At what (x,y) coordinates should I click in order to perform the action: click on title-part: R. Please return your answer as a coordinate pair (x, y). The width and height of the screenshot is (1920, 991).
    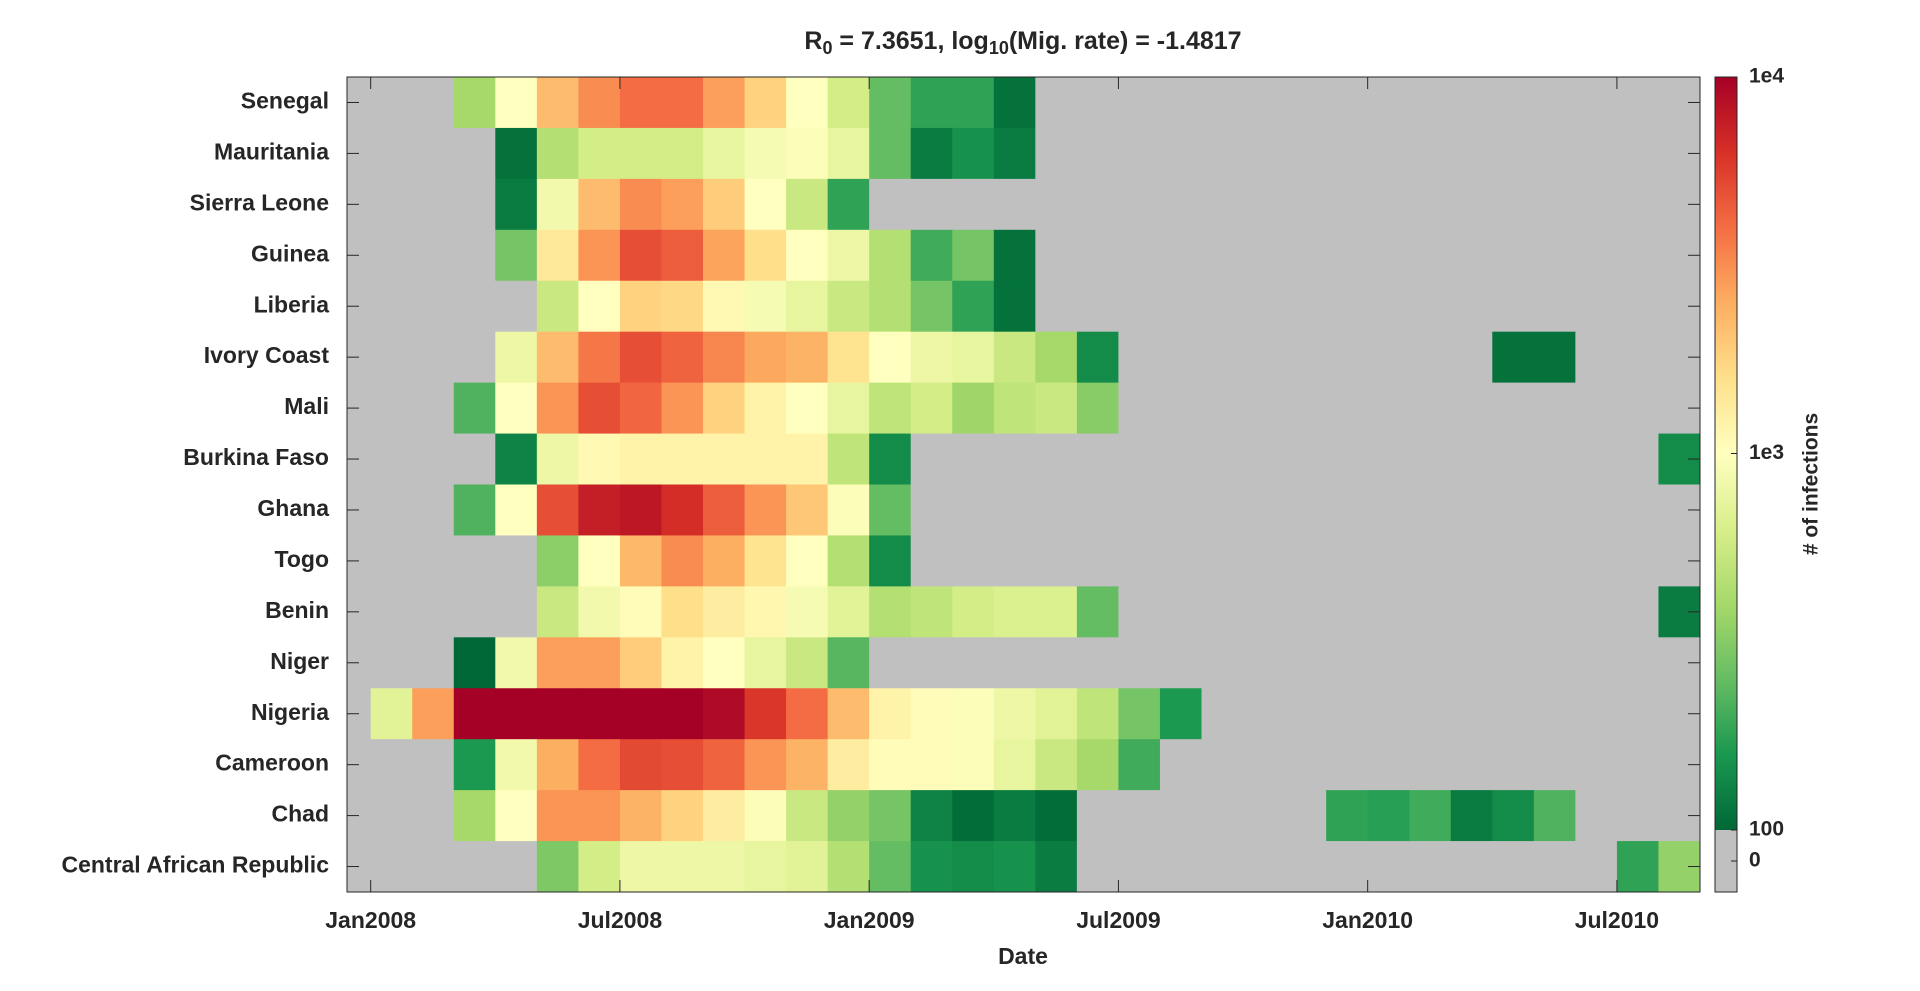
    Looking at the image, I should click on (813, 41).